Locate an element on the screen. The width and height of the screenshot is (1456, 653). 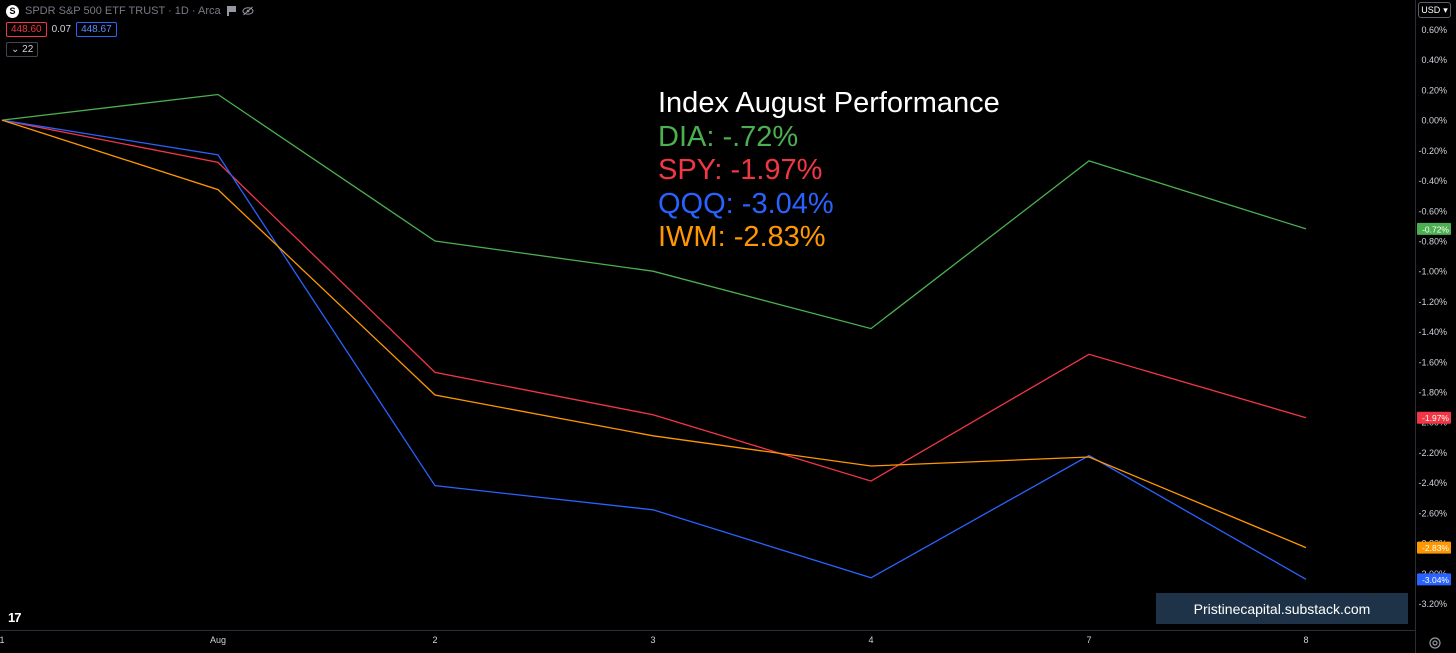
last-value-badge-qqq is located at coordinates (1434, 579).